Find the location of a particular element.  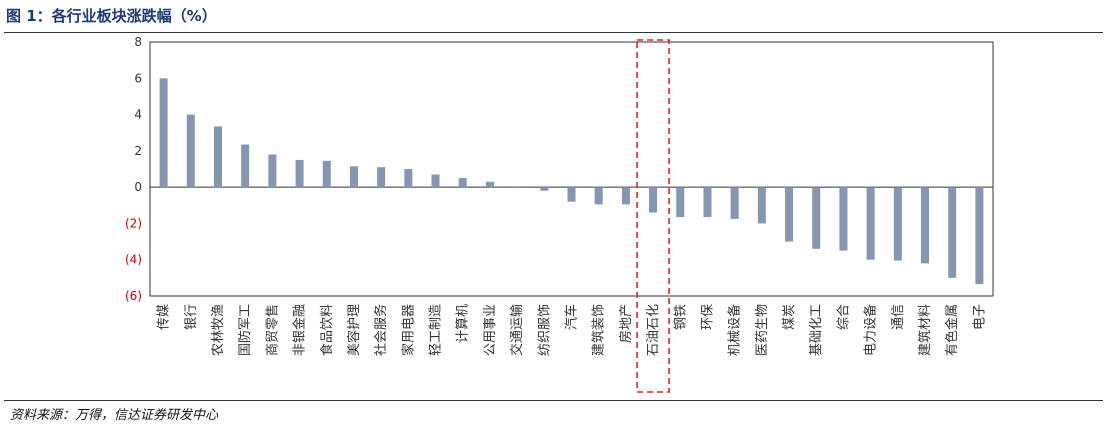

highlight-box is located at coordinates (653, 216).